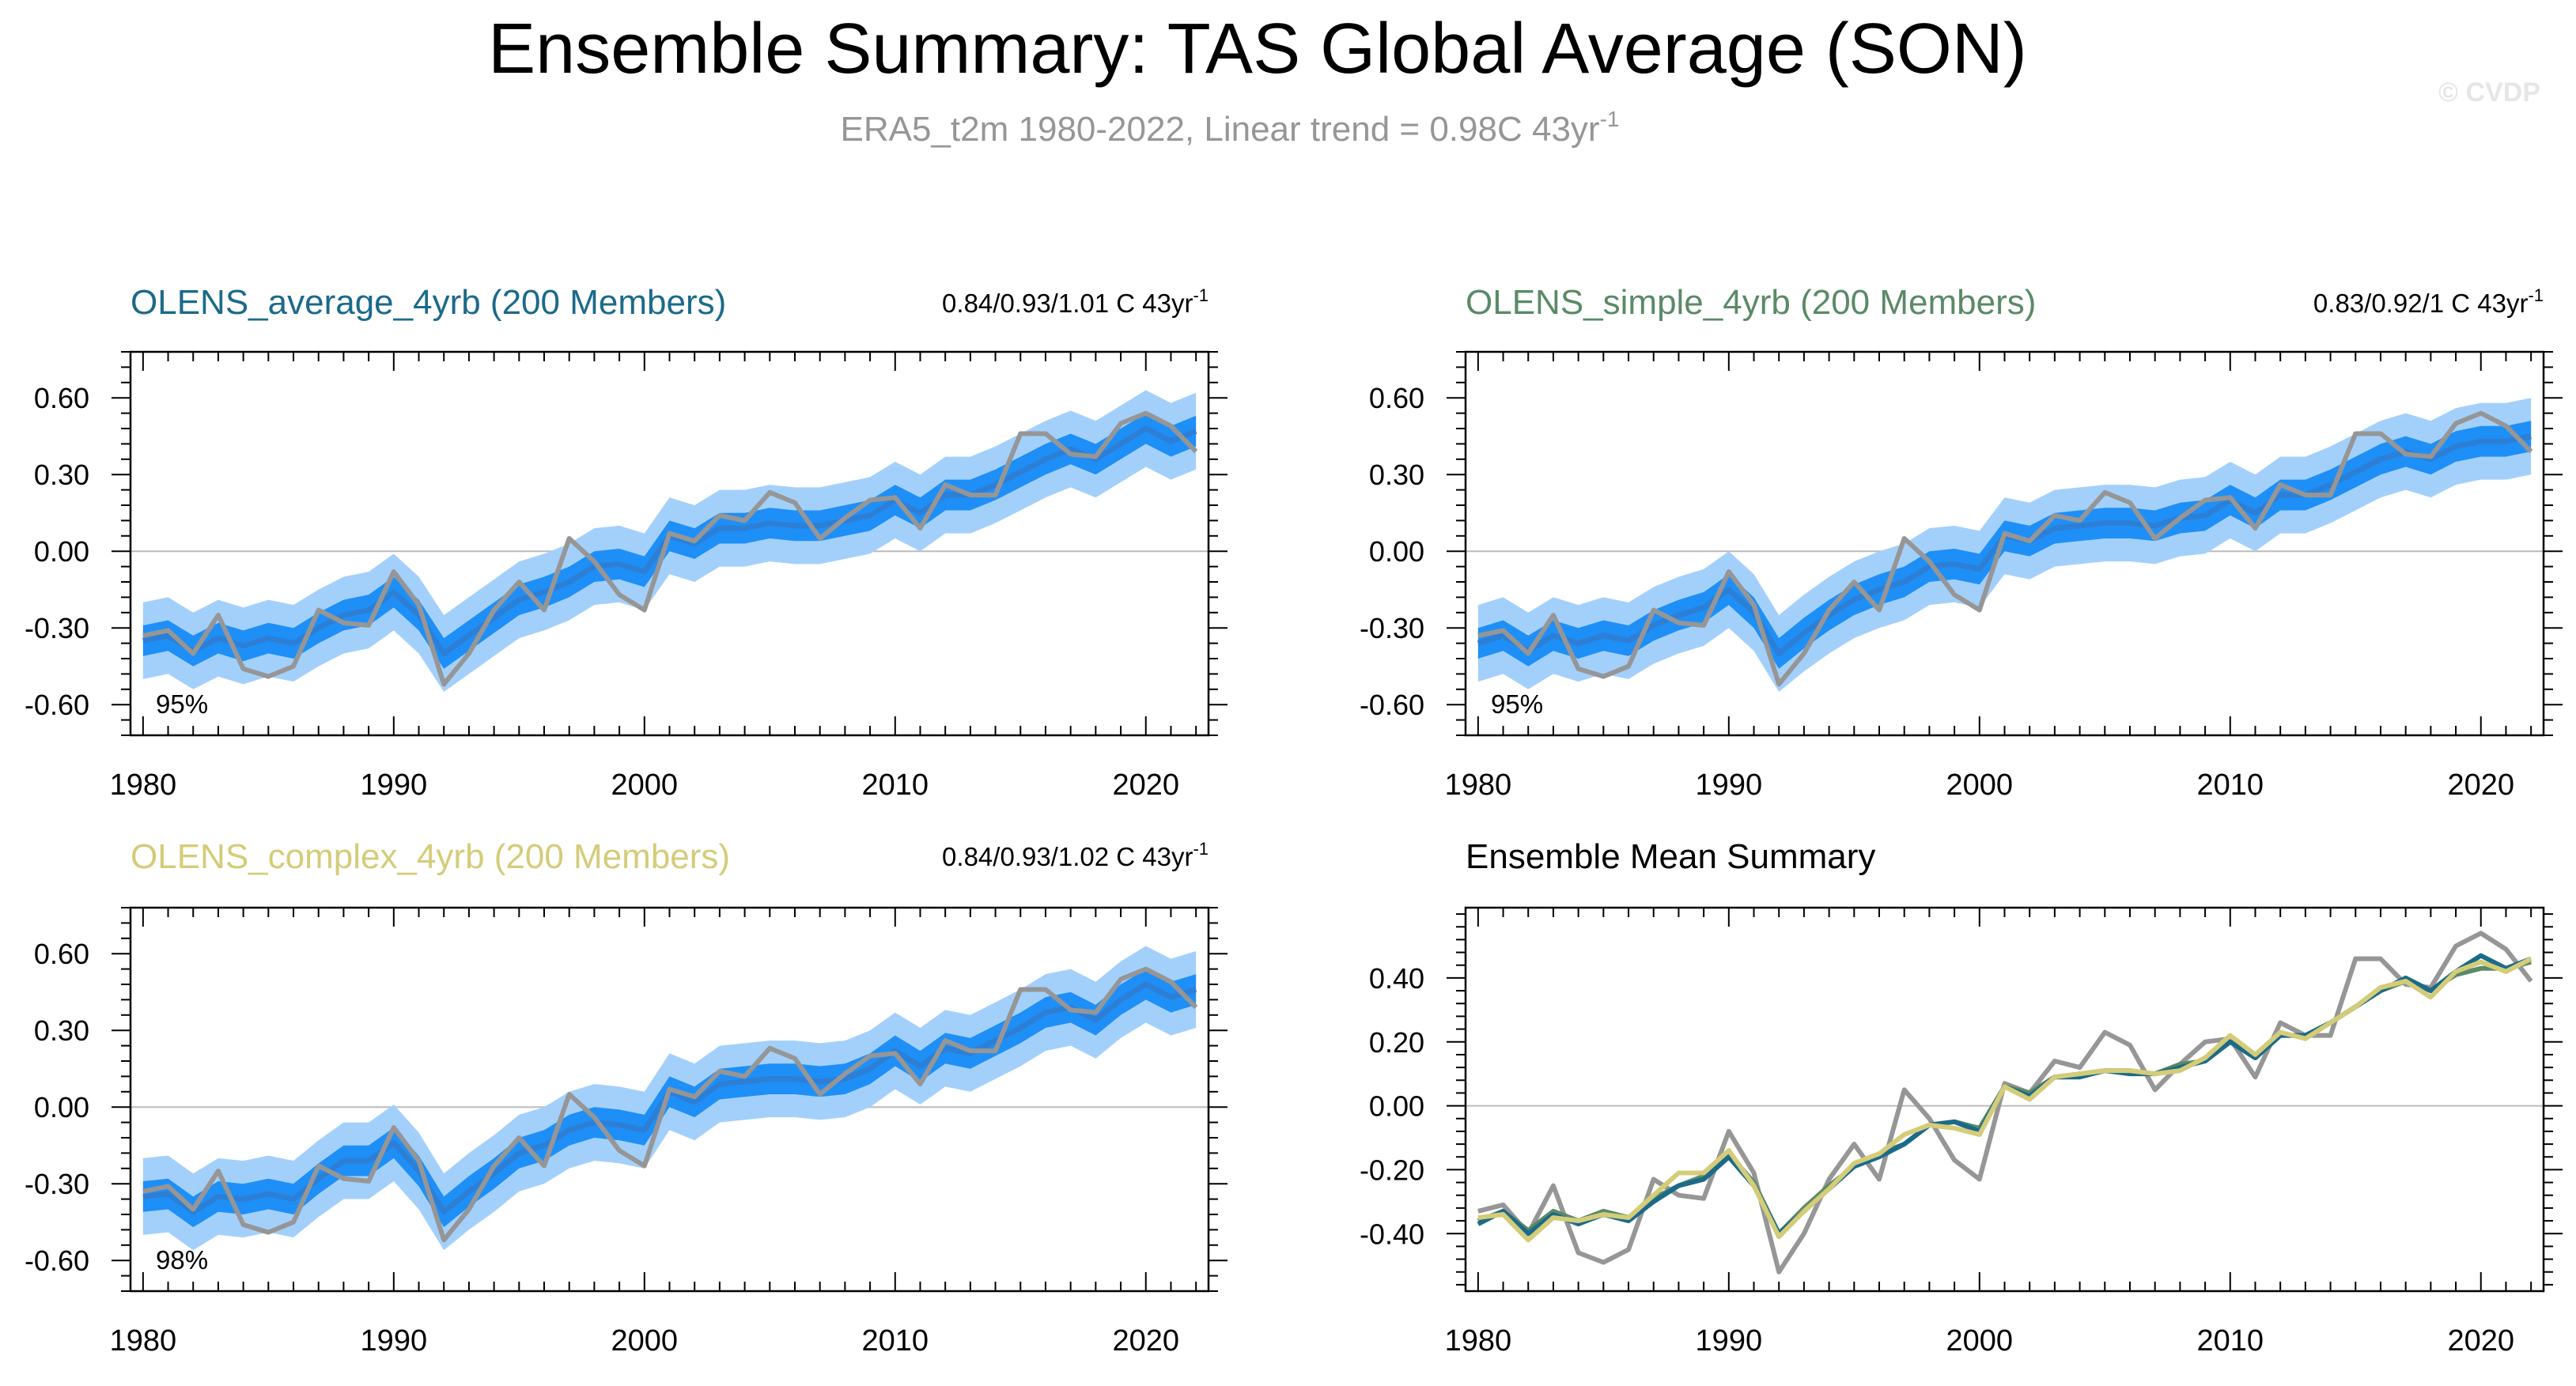  What do you see at coordinates (1392, 1170) in the screenshot?
I see `y-tick-label: -0.20` at bounding box center [1392, 1170].